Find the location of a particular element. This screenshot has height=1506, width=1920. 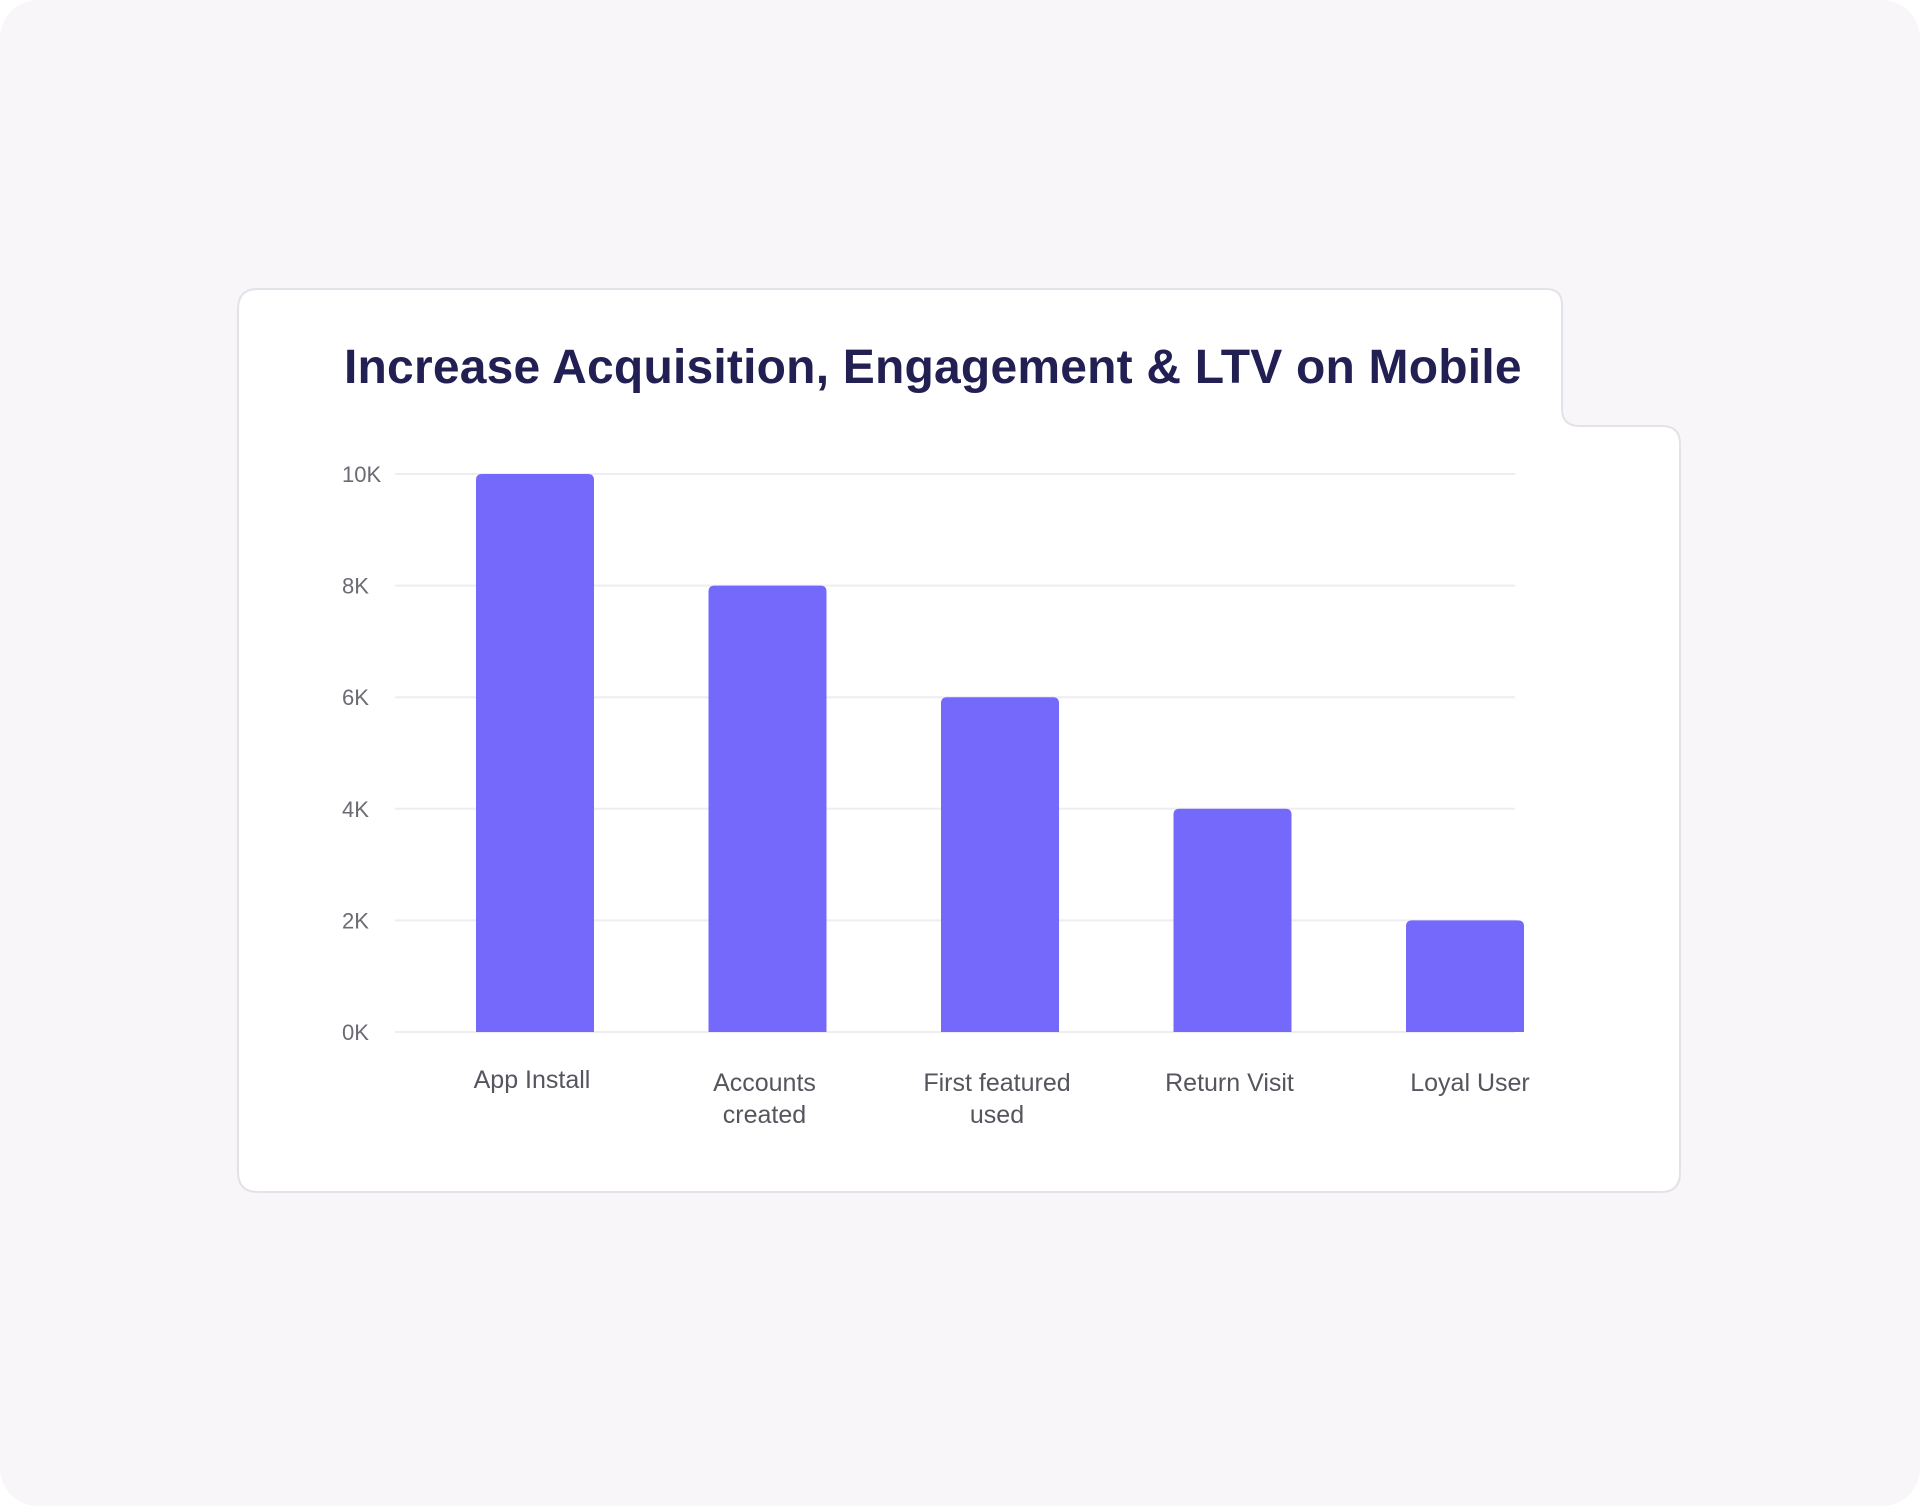

y-tick-label: 4K is located at coordinates (355, 809).